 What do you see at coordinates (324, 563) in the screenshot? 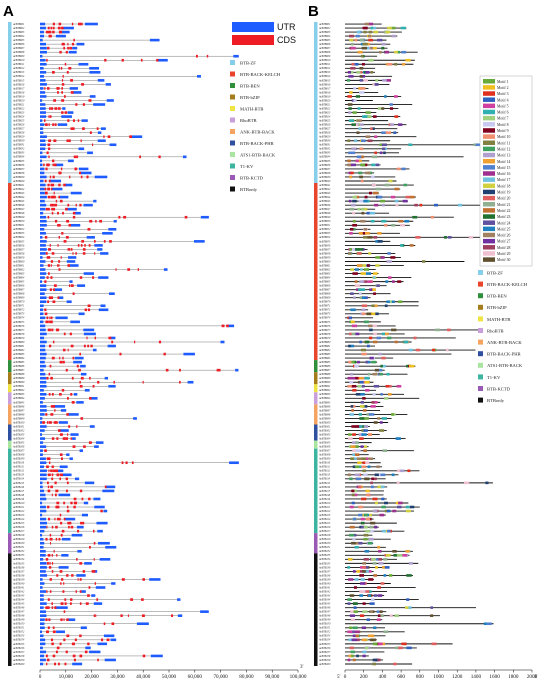
I see `gene-label: AeBTB135` at bounding box center [324, 563].